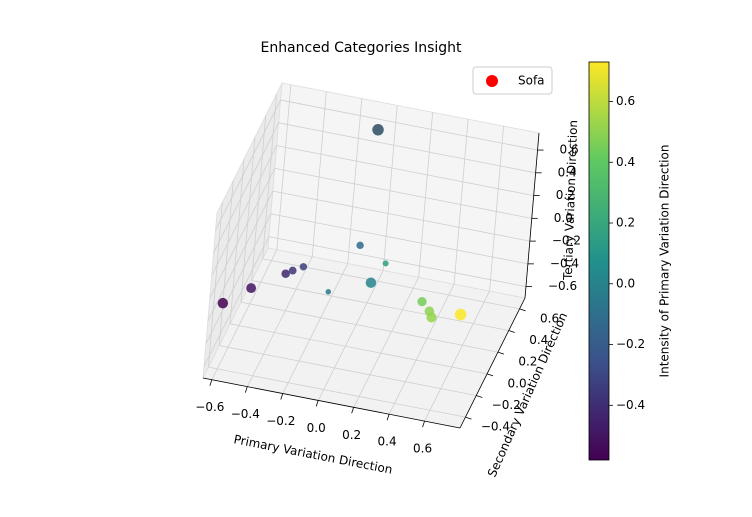 This screenshot has width=752, height=517. Describe the element at coordinates (245, 414) in the screenshot. I see `x-tick-label: −0.4` at that location.